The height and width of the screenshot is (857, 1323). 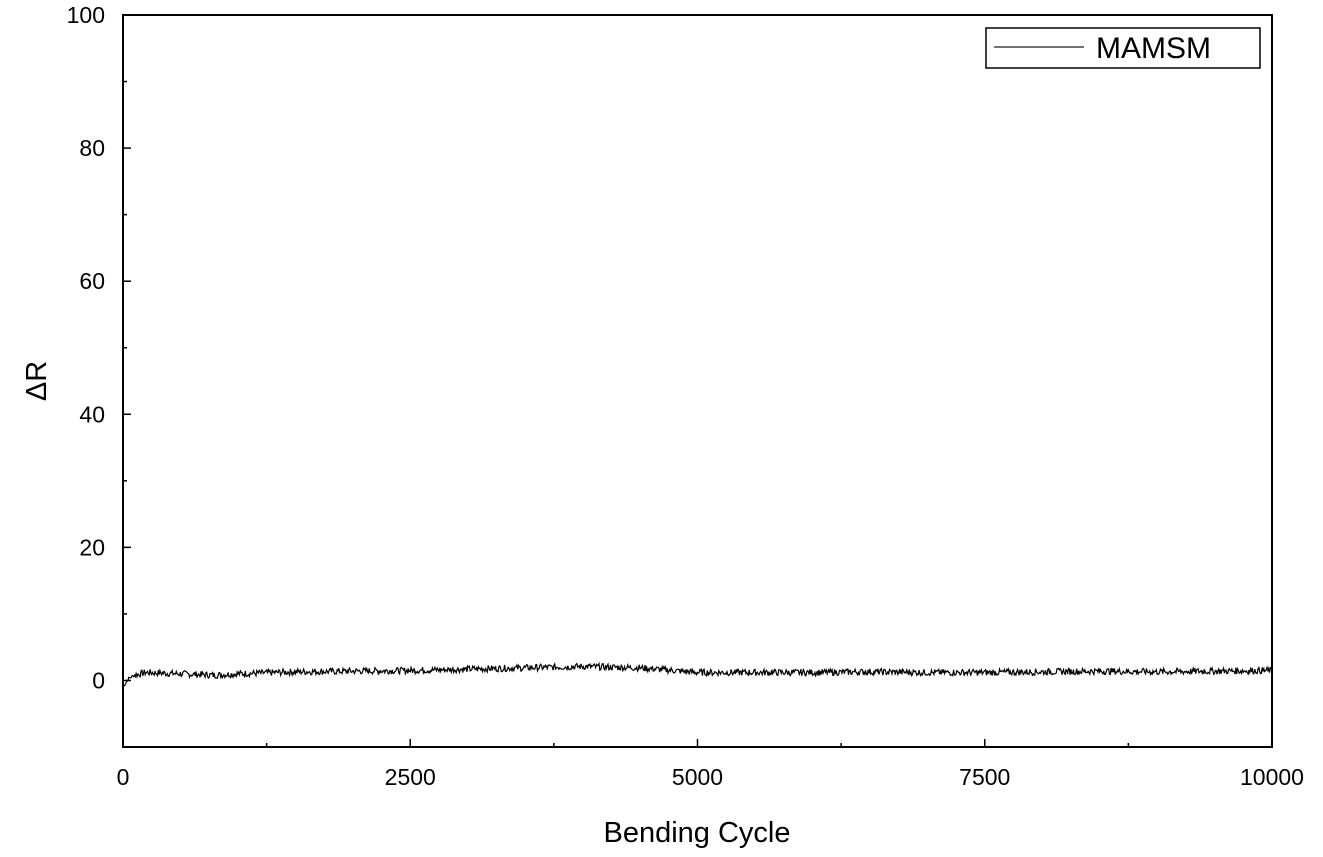 I want to click on y-tick-label: 80, so click(x=92, y=148).